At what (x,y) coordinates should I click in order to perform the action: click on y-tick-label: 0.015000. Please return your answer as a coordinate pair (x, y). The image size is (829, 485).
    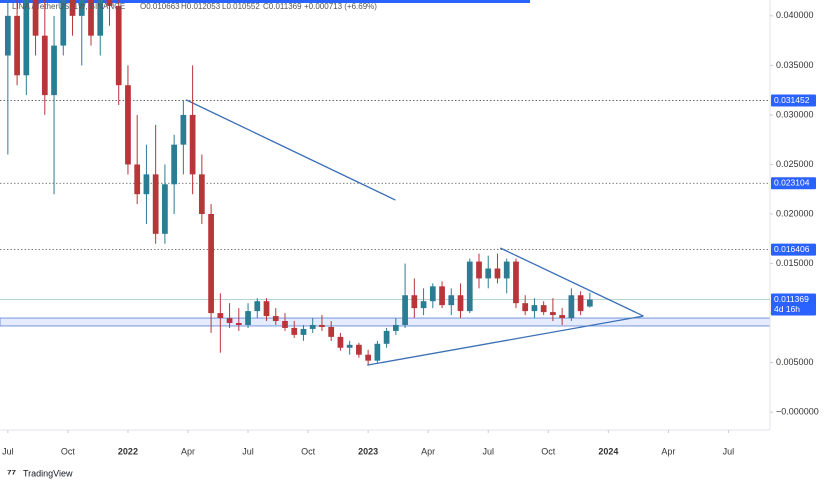
    Looking at the image, I should click on (795, 263).